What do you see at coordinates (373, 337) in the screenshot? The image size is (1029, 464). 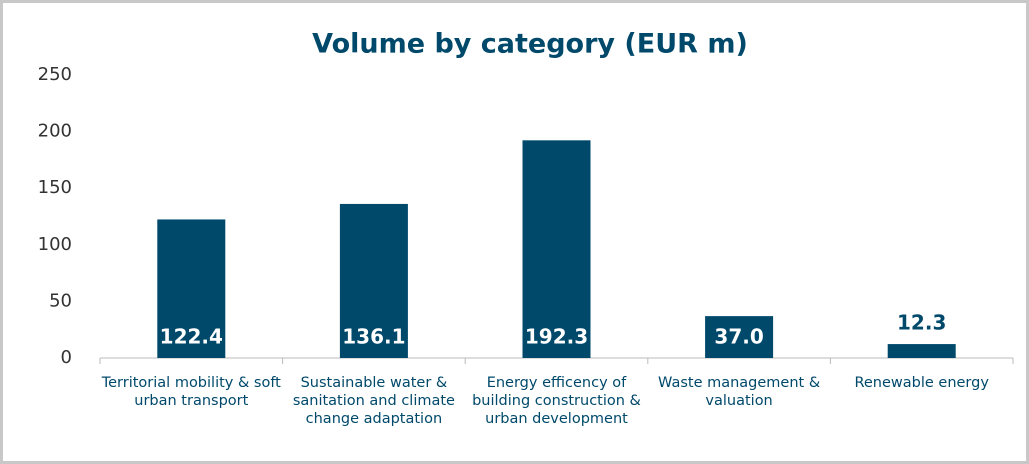 I see `data-label: 136.1` at bounding box center [373, 337].